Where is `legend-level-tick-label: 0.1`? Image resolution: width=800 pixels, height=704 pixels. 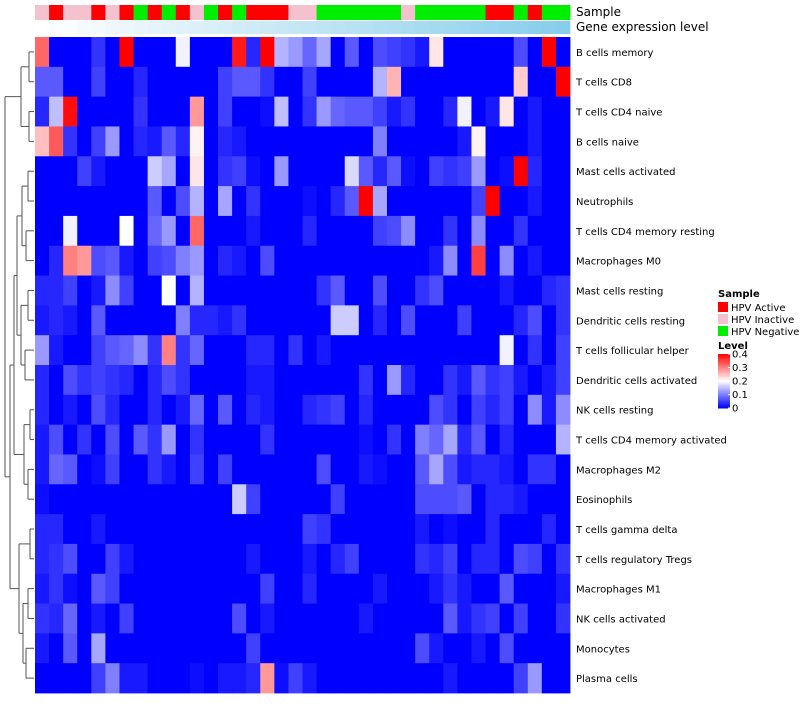
legend-level-tick-label: 0.1 is located at coordinates (740, 395).